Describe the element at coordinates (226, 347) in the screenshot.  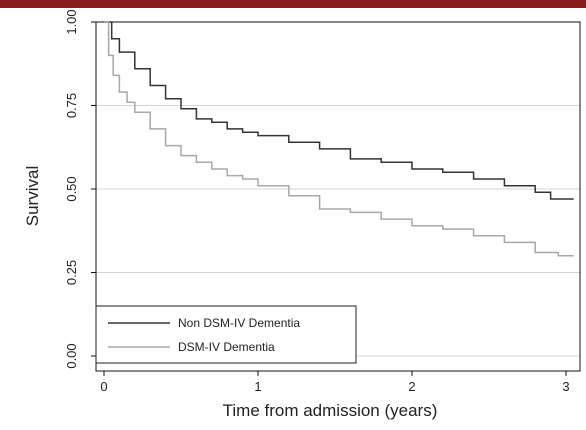
I see `legend-label-dsm-iv-dementia: DSM-IV Dementia` at that location.